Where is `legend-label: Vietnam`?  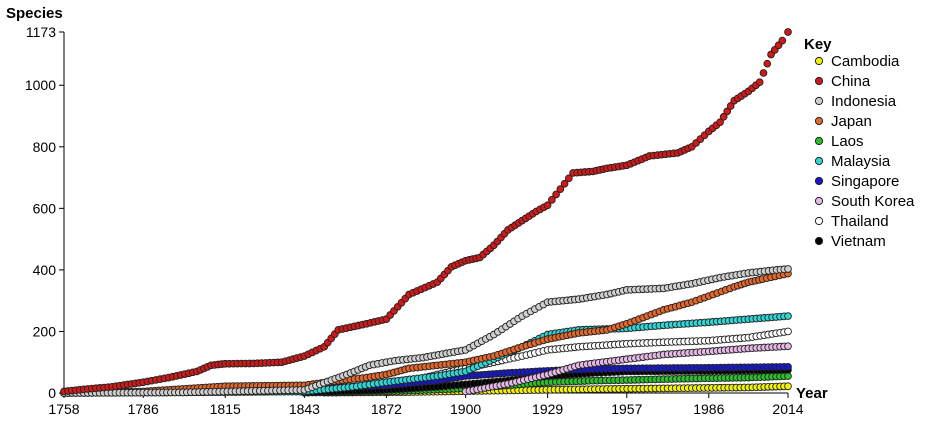
legend-label: Vietnam is located at coordinates (858, 241).